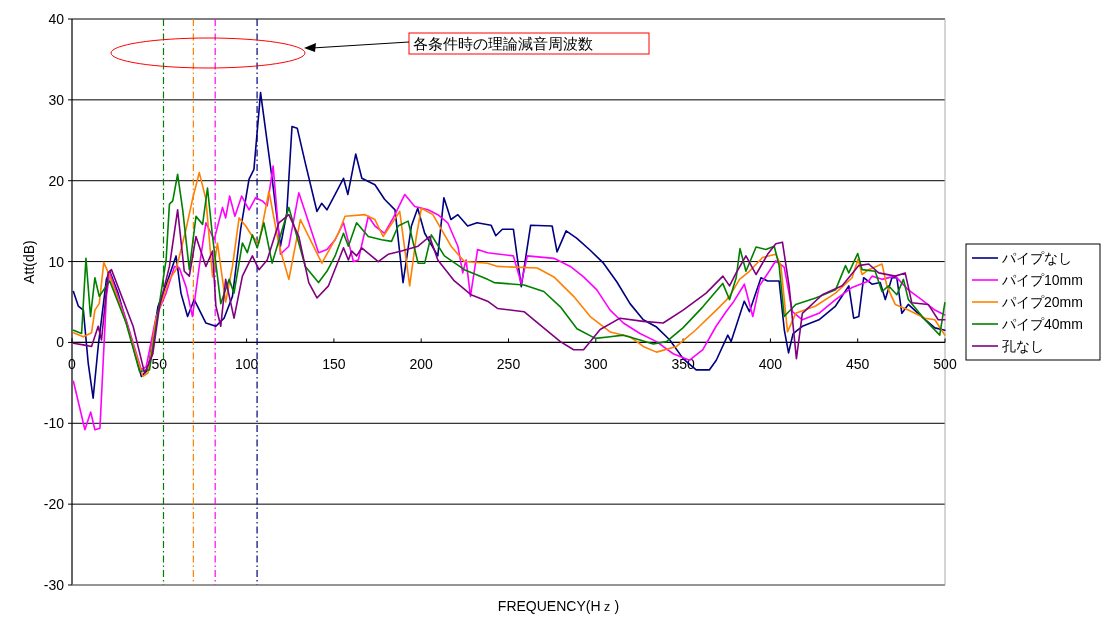 The width and height of the screenshot is (1105, 618). I want to click on legend-label: 孔なし, so click(1023, 346).